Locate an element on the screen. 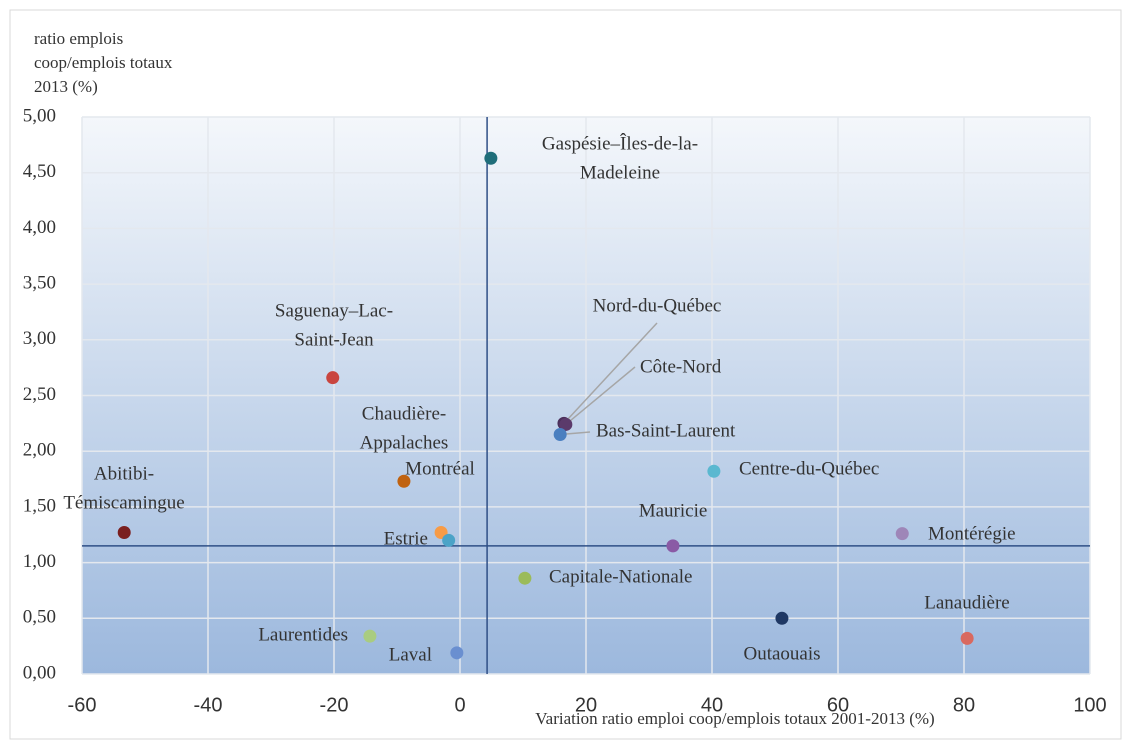  x-tick-label: 20 is located at coordinates (586, 705).